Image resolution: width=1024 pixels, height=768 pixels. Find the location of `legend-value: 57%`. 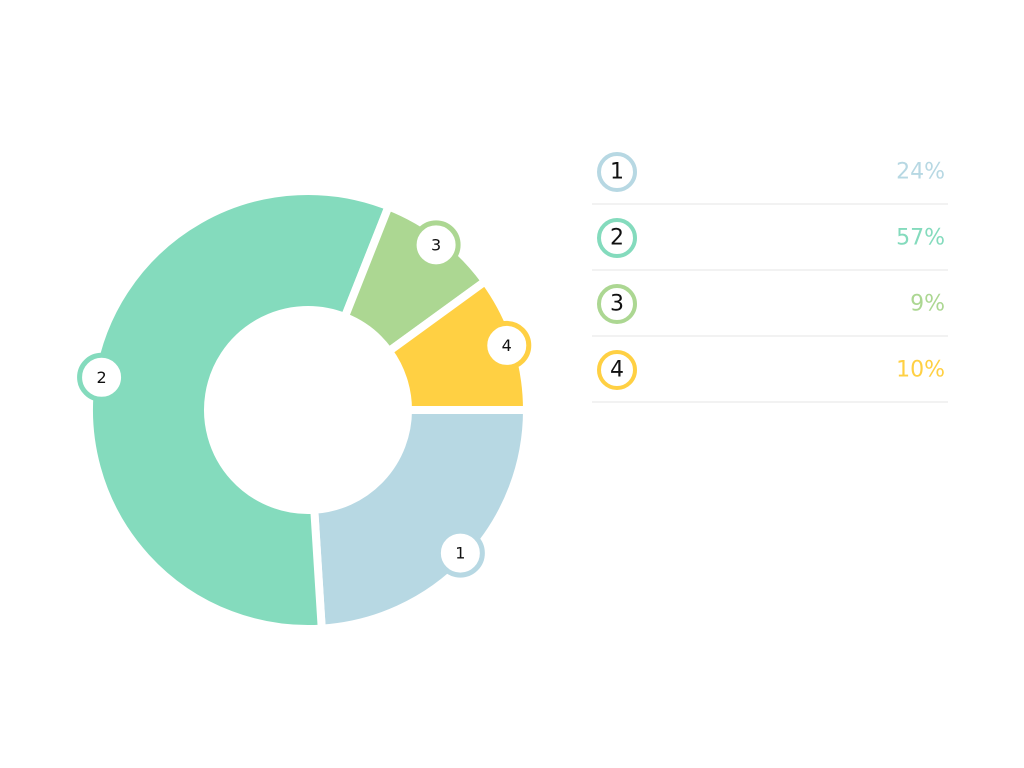

legend-value: 57% is located at coordinates (920, 238).